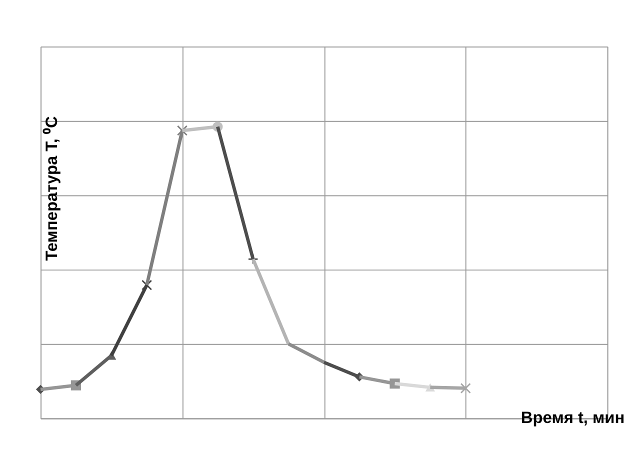 The width and height of the screenshot is (644, 452). I want to click on y-axis-title: Температура T, ⁰C, so click(51, 188).